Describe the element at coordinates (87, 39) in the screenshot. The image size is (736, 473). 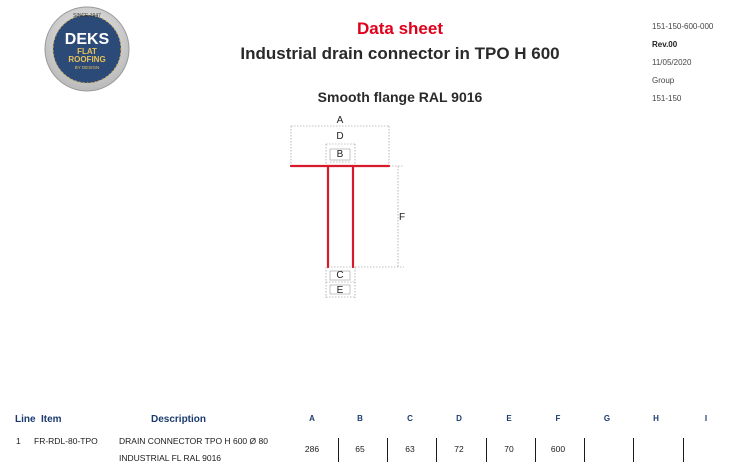
I see `logo-brand: DEKS` at that location.